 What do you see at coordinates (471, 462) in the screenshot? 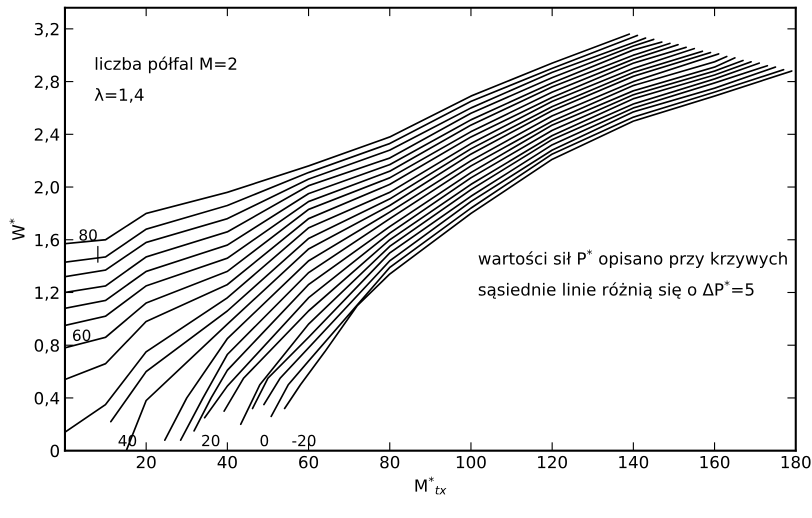
I see `x-tick-label: 100` at bounding box center [471, 462].